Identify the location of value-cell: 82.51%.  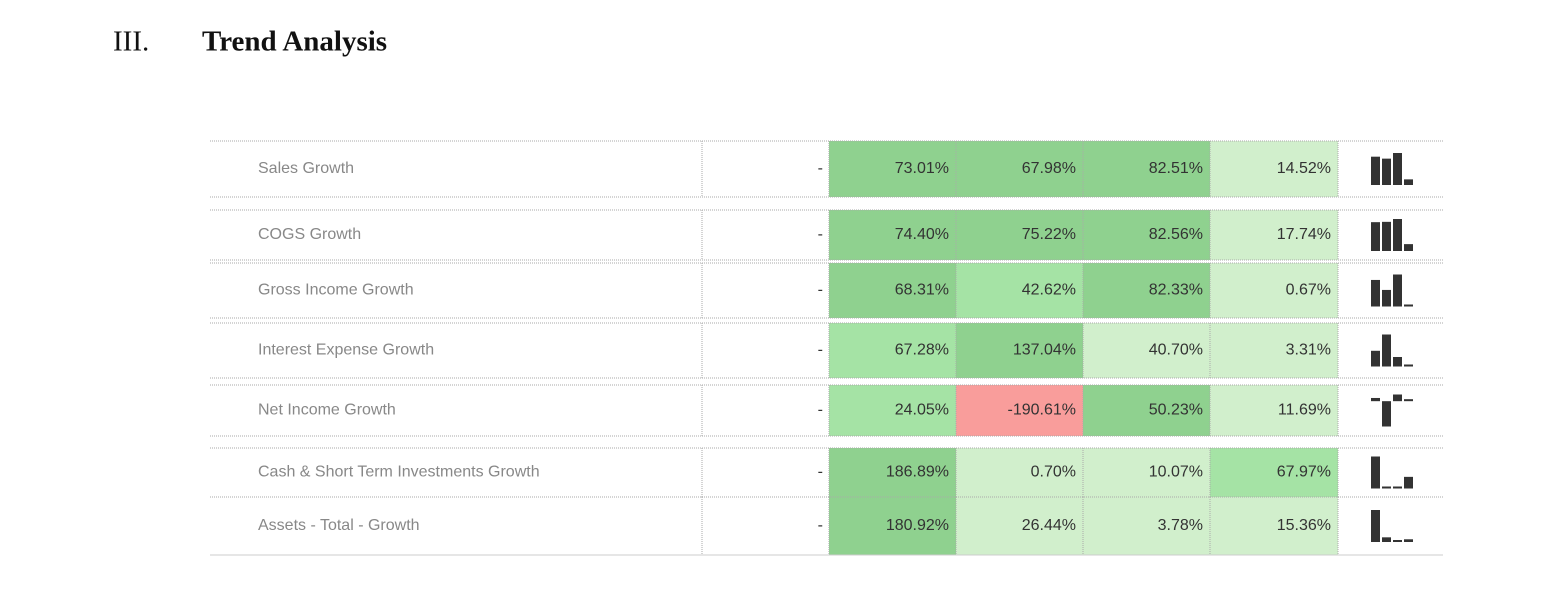
(1176, 168).